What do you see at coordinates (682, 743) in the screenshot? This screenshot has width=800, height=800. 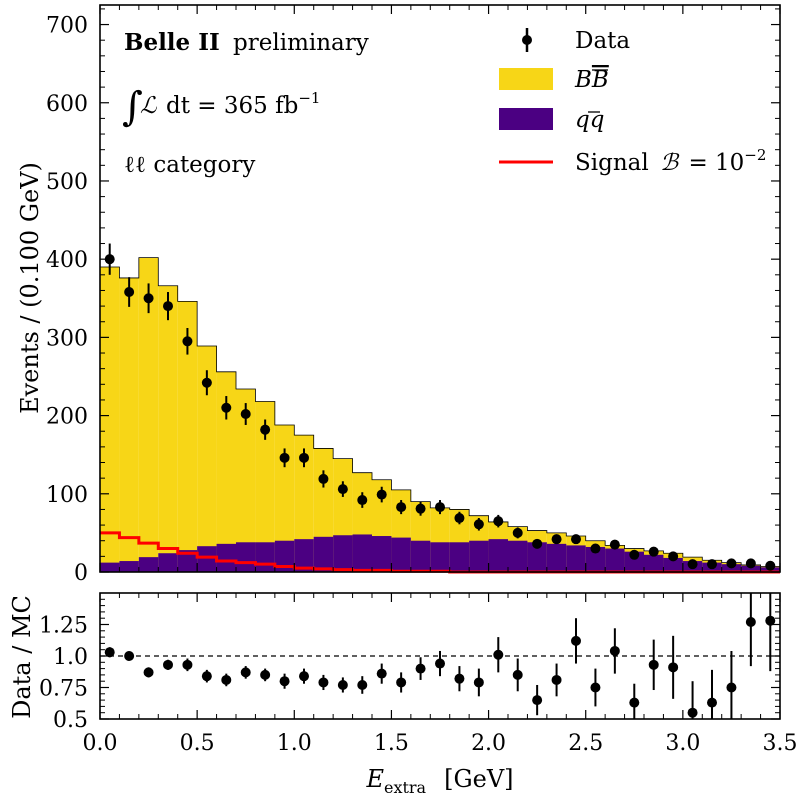 I see `x-tick-label: 3.0` at bounding box center [682, 743].